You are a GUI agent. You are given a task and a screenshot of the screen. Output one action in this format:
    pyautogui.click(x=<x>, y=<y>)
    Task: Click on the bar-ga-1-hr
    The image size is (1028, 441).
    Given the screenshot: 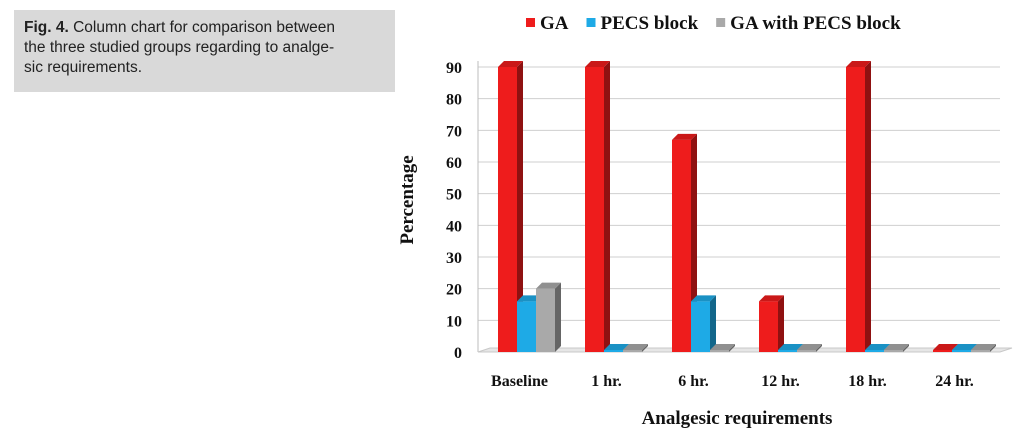 What is the action you would take?
    pyautogui.click(x=597, y=206)
    